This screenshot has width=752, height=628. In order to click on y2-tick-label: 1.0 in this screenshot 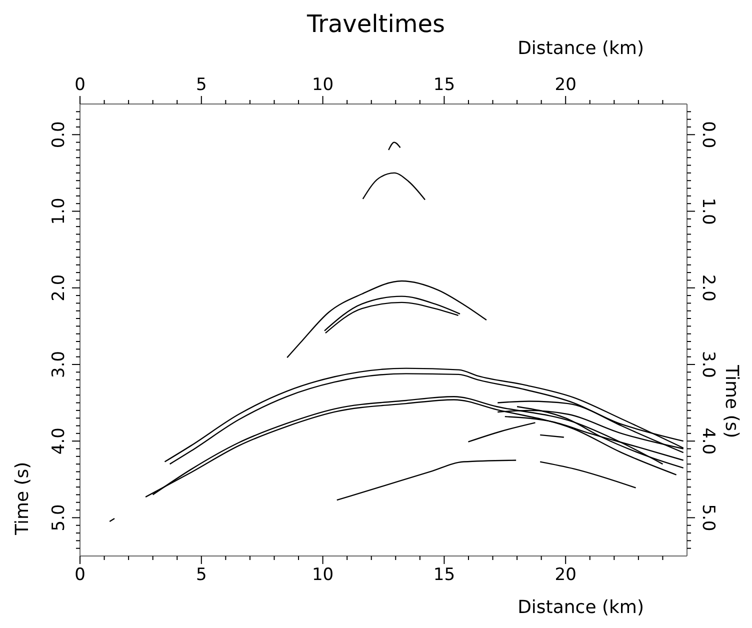, I will do `click(708, 211)`.